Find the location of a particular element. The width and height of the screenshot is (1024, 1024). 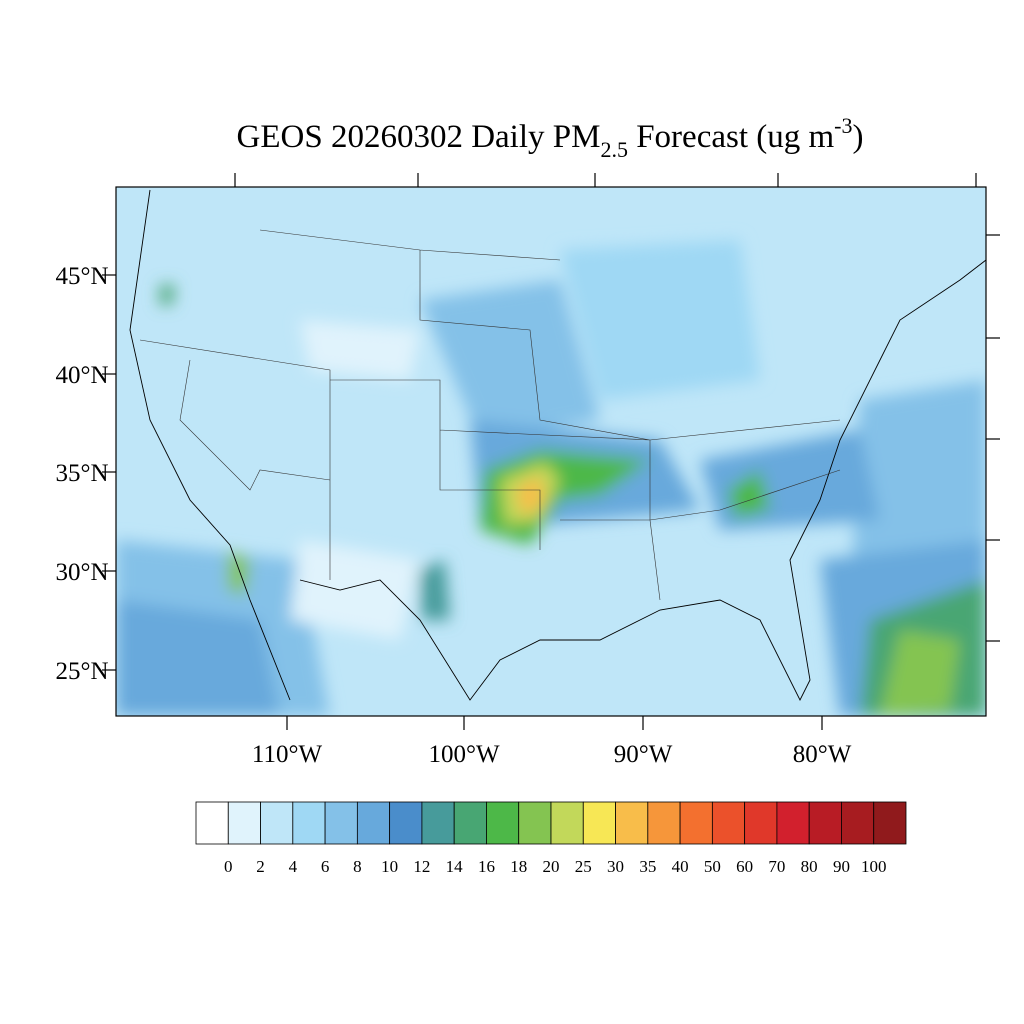

lat-label: 40°N is located at coordinates (81, 375).